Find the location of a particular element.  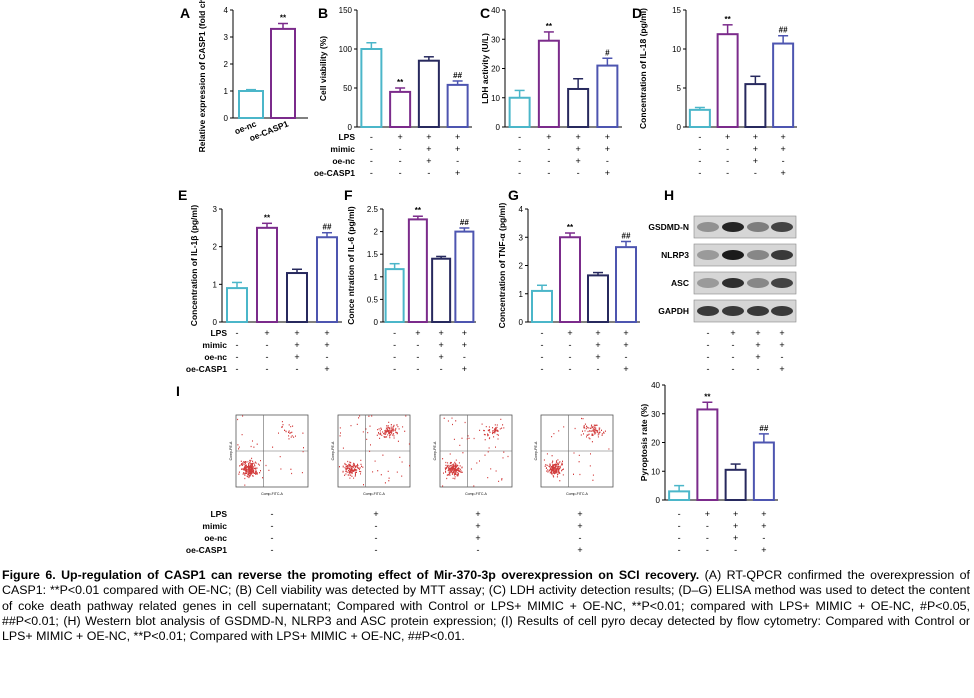

blot-row: ASC is located at coordinates (734, 283).